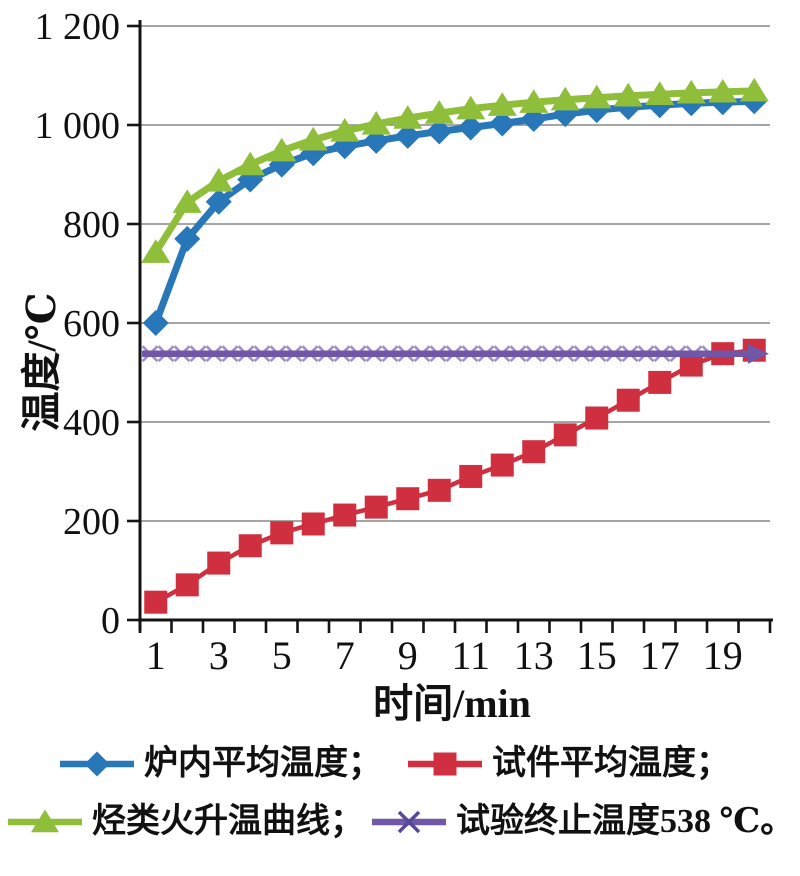 Image resolution: width=800 pixels, height=876 pixels. Describe the element at coordinates (78, 27) in the screenshot. I see `y-tick-label: 1 200` at that location.